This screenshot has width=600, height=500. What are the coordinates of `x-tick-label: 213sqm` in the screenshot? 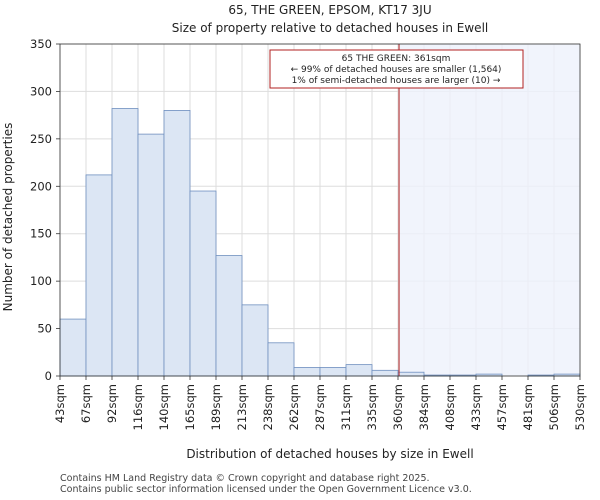 It's located at (242, 407).